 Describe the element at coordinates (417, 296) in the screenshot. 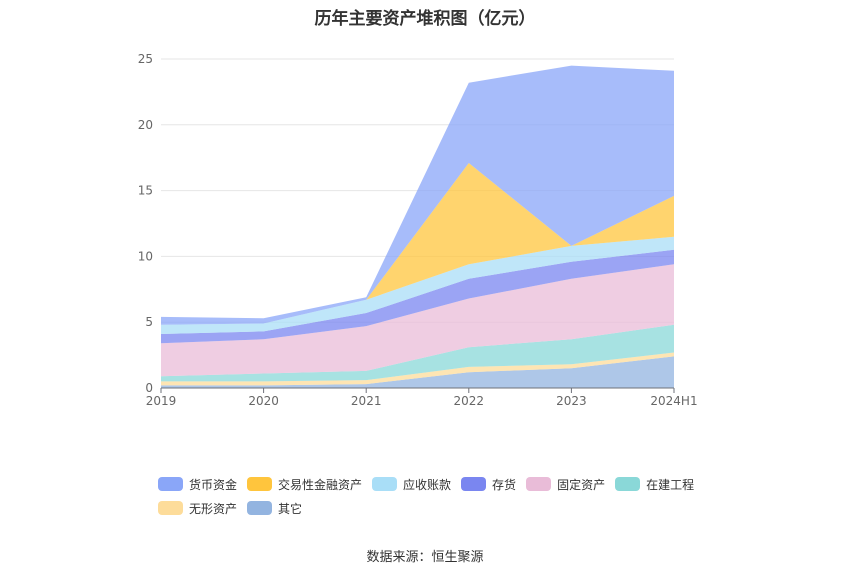

I see `area-series-存货` at that location.